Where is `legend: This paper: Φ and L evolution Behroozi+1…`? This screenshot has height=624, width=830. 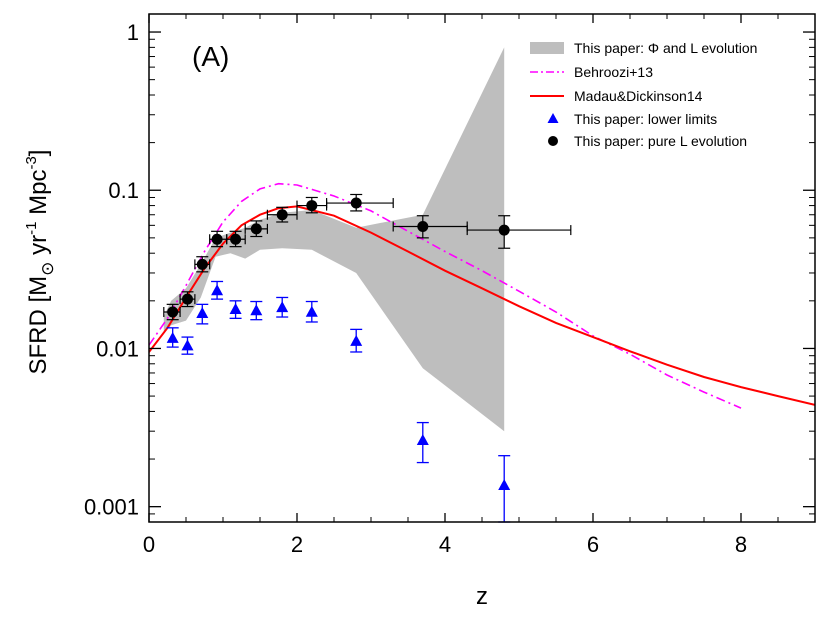
legend: This paper: Φ and L evolution Behroozi+1… is located at coordinates (643, 94).